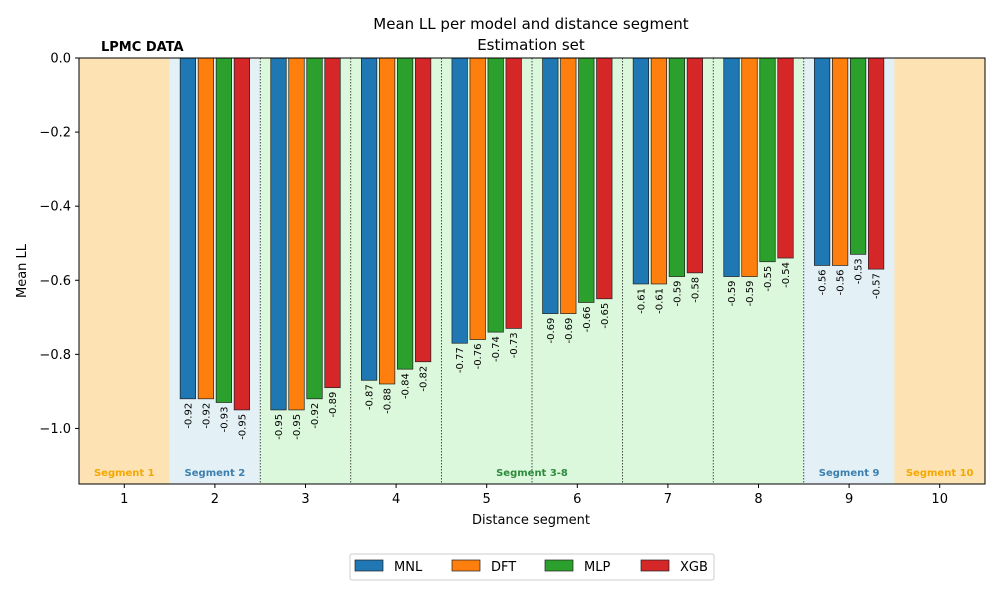 This screenshot has width=1000, height=600. What do you see at coordinates (370, 397) in the screenshot?
I see `bar-value-label: -0.87` at bounding box center [370, 397].